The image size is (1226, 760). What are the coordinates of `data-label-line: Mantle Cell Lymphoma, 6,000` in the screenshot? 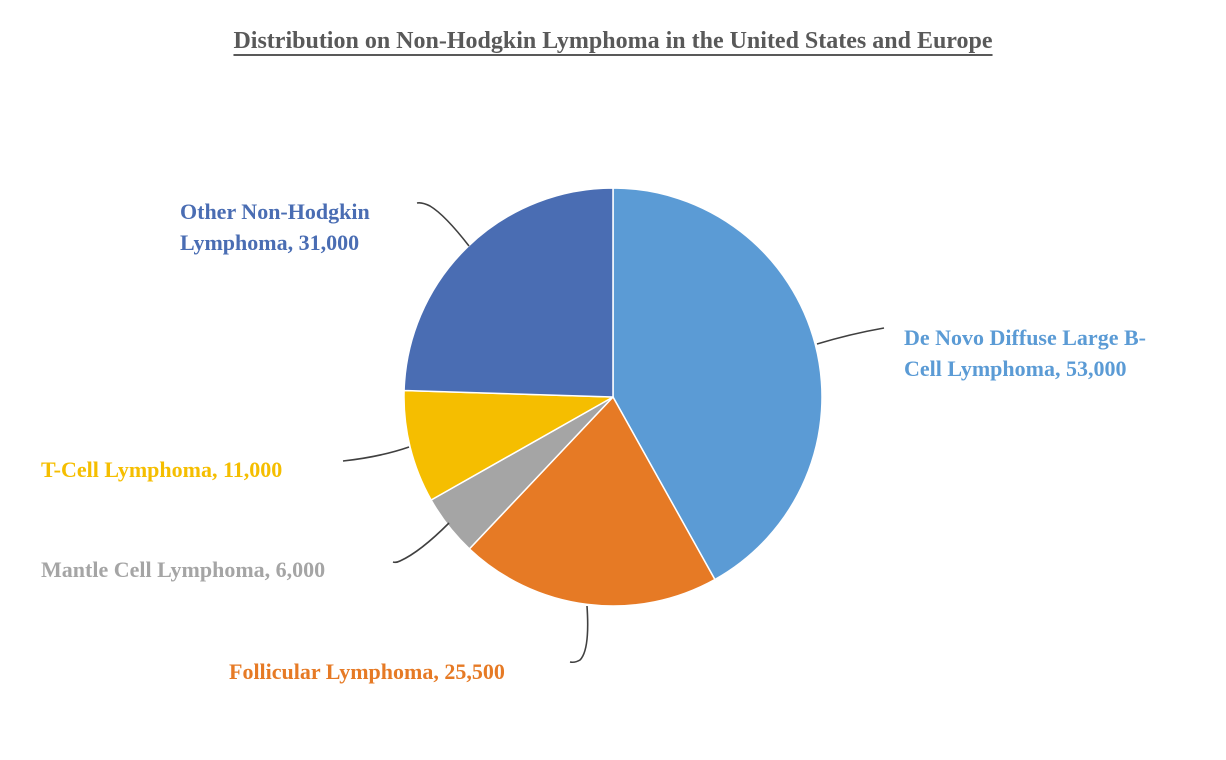 It's located at (183, 569).